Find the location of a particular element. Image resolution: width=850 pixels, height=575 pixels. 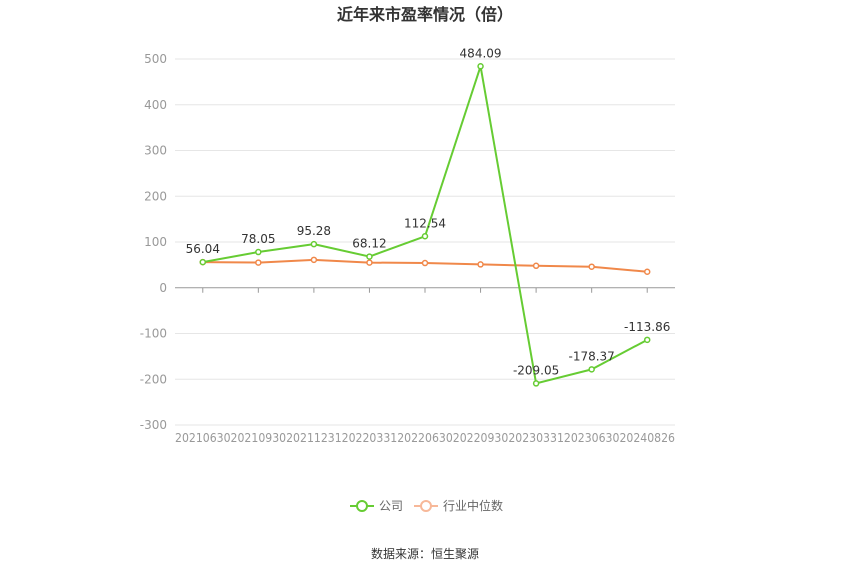

x-tick-label: 20220930 is located at coordinates (481, 438).